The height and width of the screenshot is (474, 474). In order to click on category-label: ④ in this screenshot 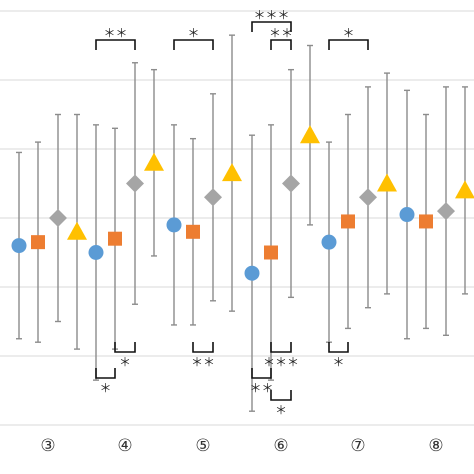, I will do `click(124, 446)`.